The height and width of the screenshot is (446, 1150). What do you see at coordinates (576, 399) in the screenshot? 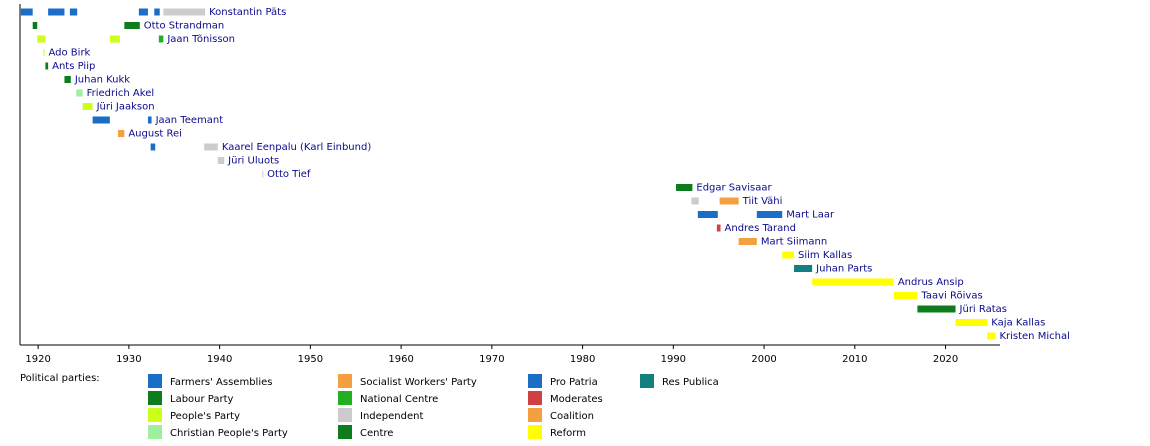
I see `legend-label: Moderates` at bounding box center [576, 399].